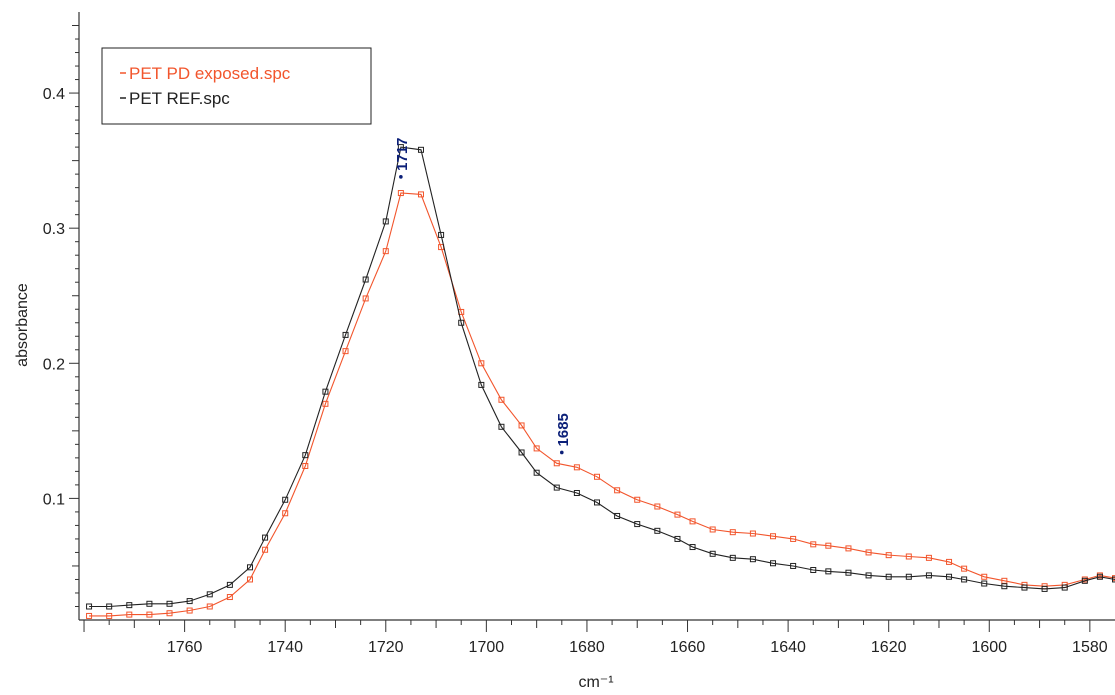  I want to click on x-tick-label: 1660, so click(688, 647).